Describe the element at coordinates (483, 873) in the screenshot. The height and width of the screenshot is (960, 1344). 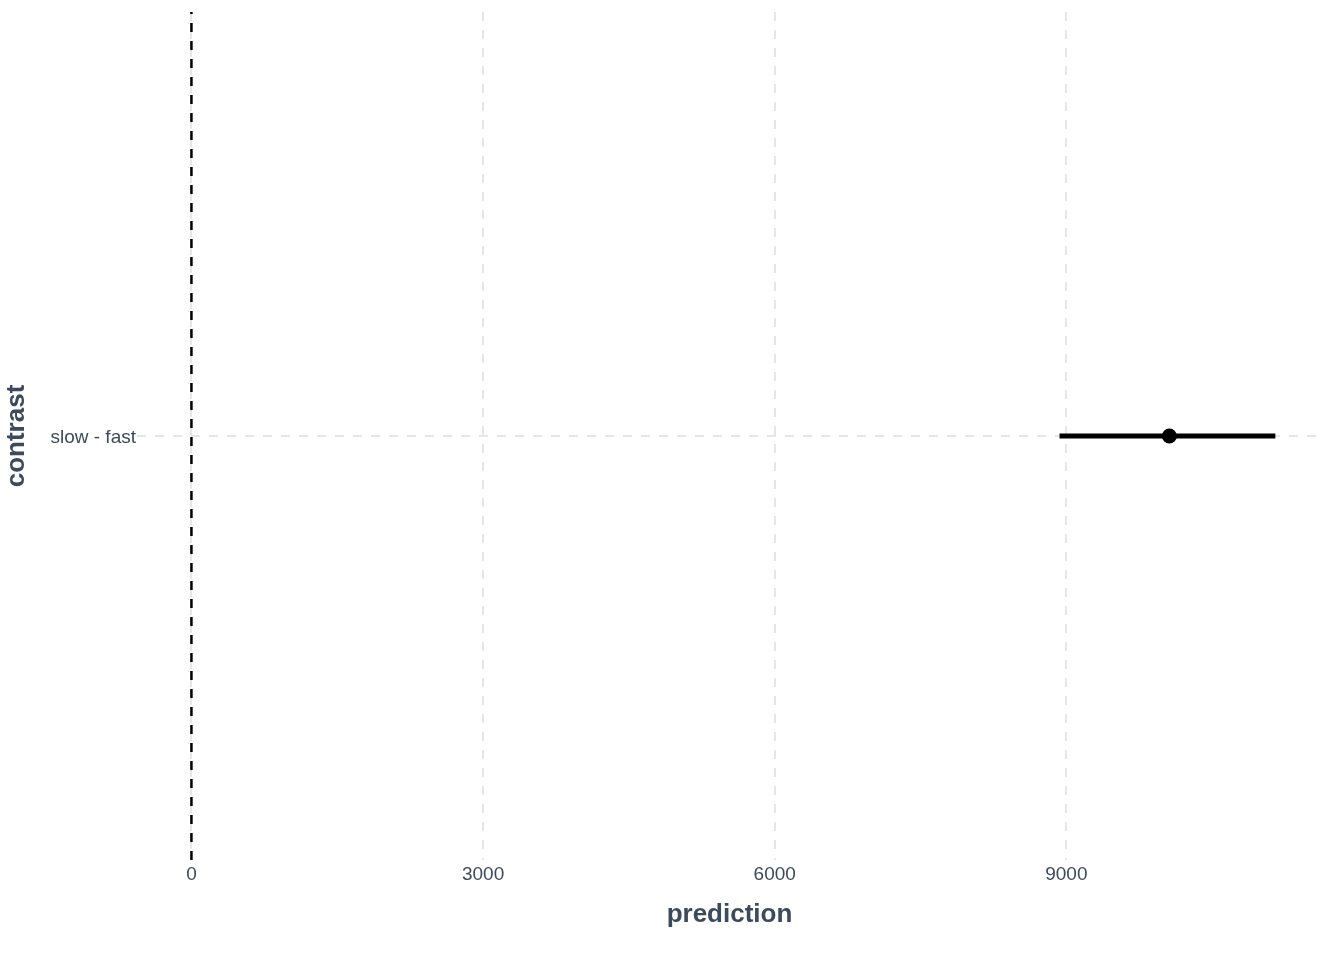
I see `x-tick-label: 3000` at that location.